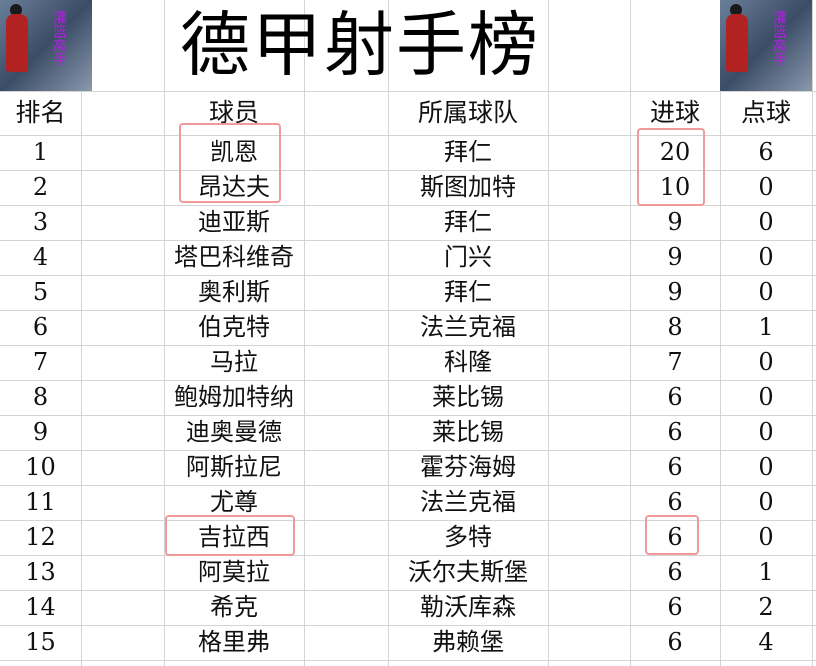 This screenshot has width=816, height=666. What do you see at coordinates (40, 222) in the screenshot?
I see `cell-rank: 3` at bounding box center [40, 222].